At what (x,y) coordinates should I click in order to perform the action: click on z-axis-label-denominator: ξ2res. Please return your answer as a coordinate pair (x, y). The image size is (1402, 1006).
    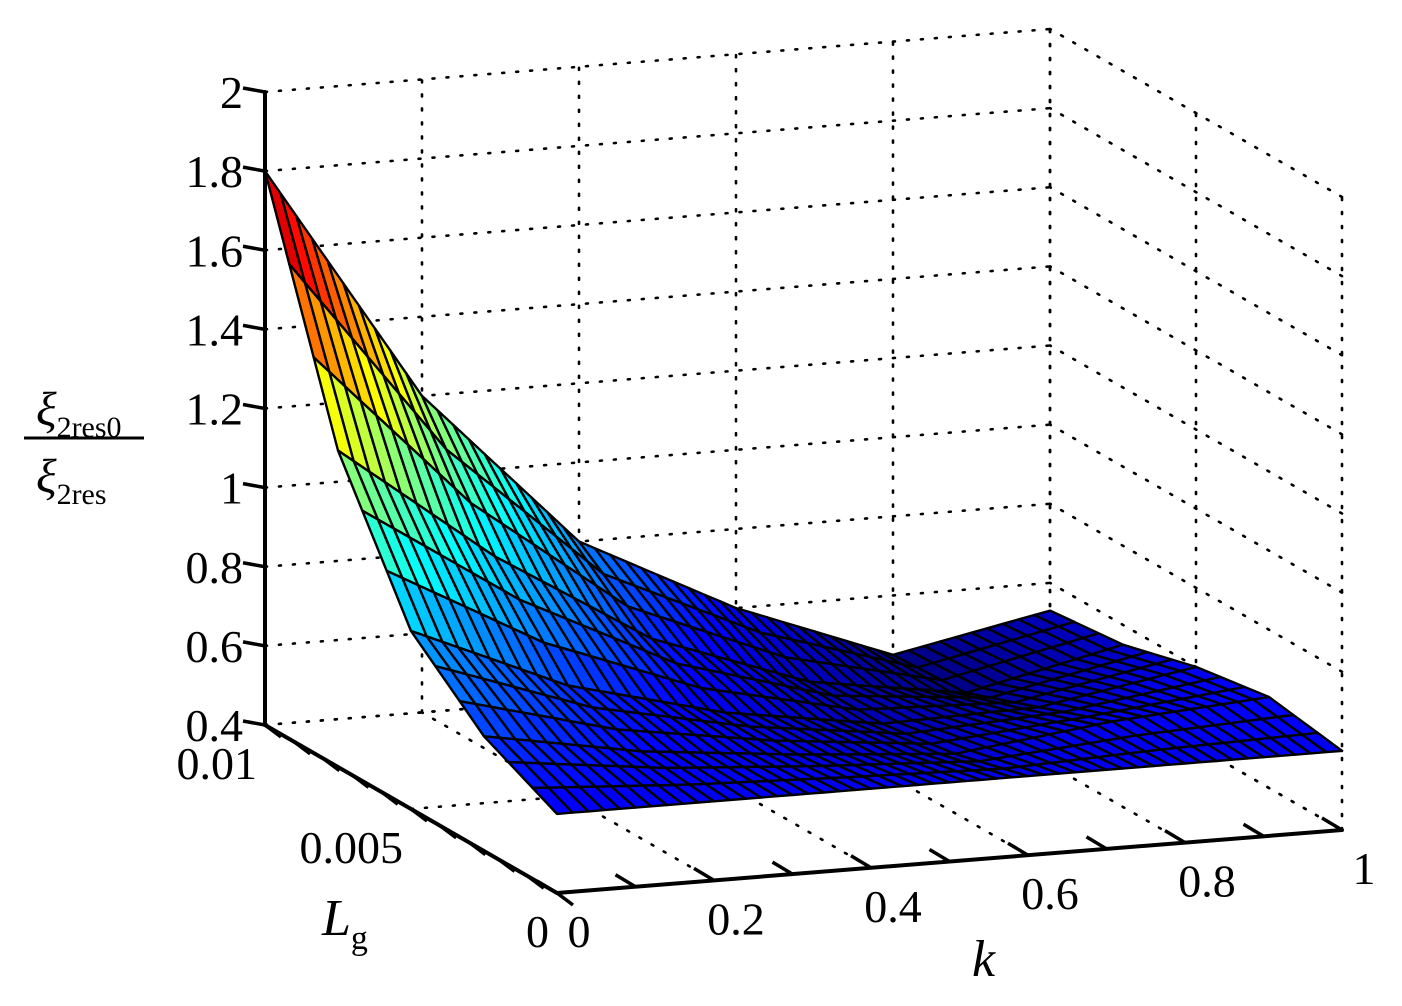
    Looking at the image, I should click on (71, 480).